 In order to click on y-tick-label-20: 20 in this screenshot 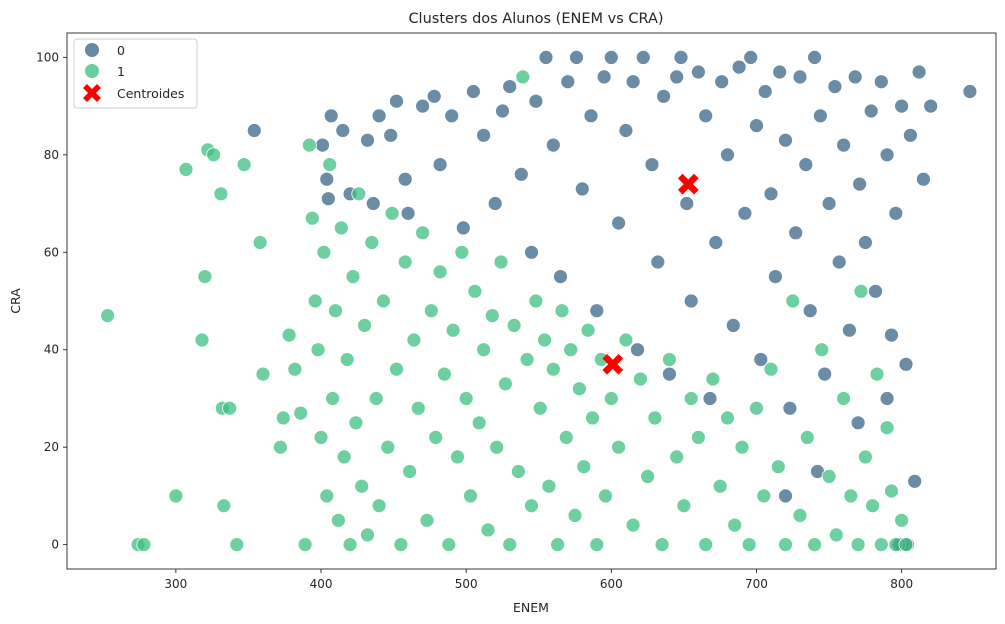, I will do `click(51, 447)`.